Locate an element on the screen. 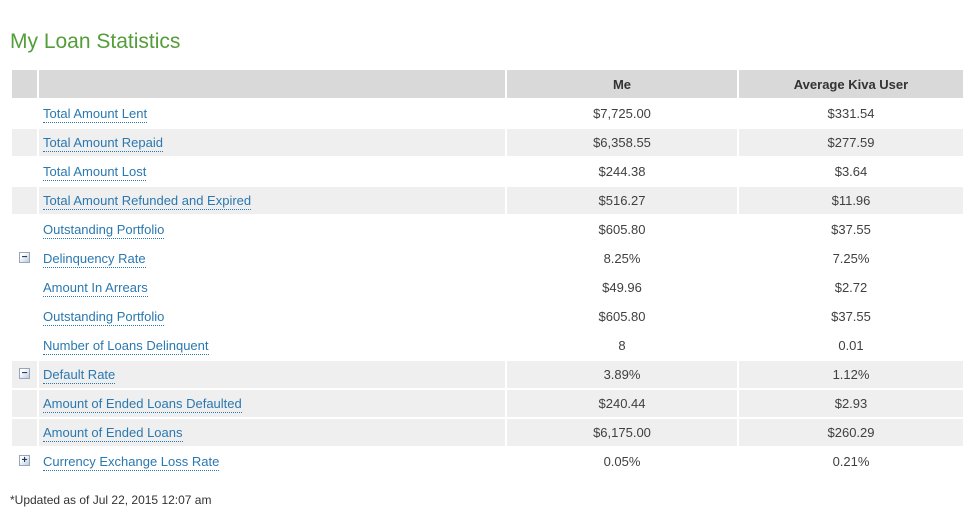 The width and height of the screenshot is (965, 514). row-label-link: Currency Exchange Loss Rate is located at coordinates (131, 462).